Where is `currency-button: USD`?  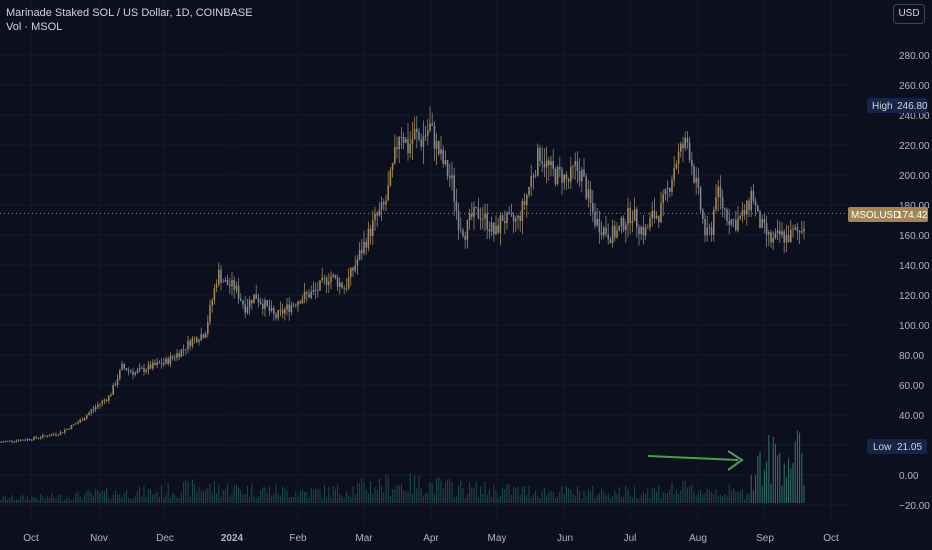
currency-button: USD is located at coordinates (909, 14).